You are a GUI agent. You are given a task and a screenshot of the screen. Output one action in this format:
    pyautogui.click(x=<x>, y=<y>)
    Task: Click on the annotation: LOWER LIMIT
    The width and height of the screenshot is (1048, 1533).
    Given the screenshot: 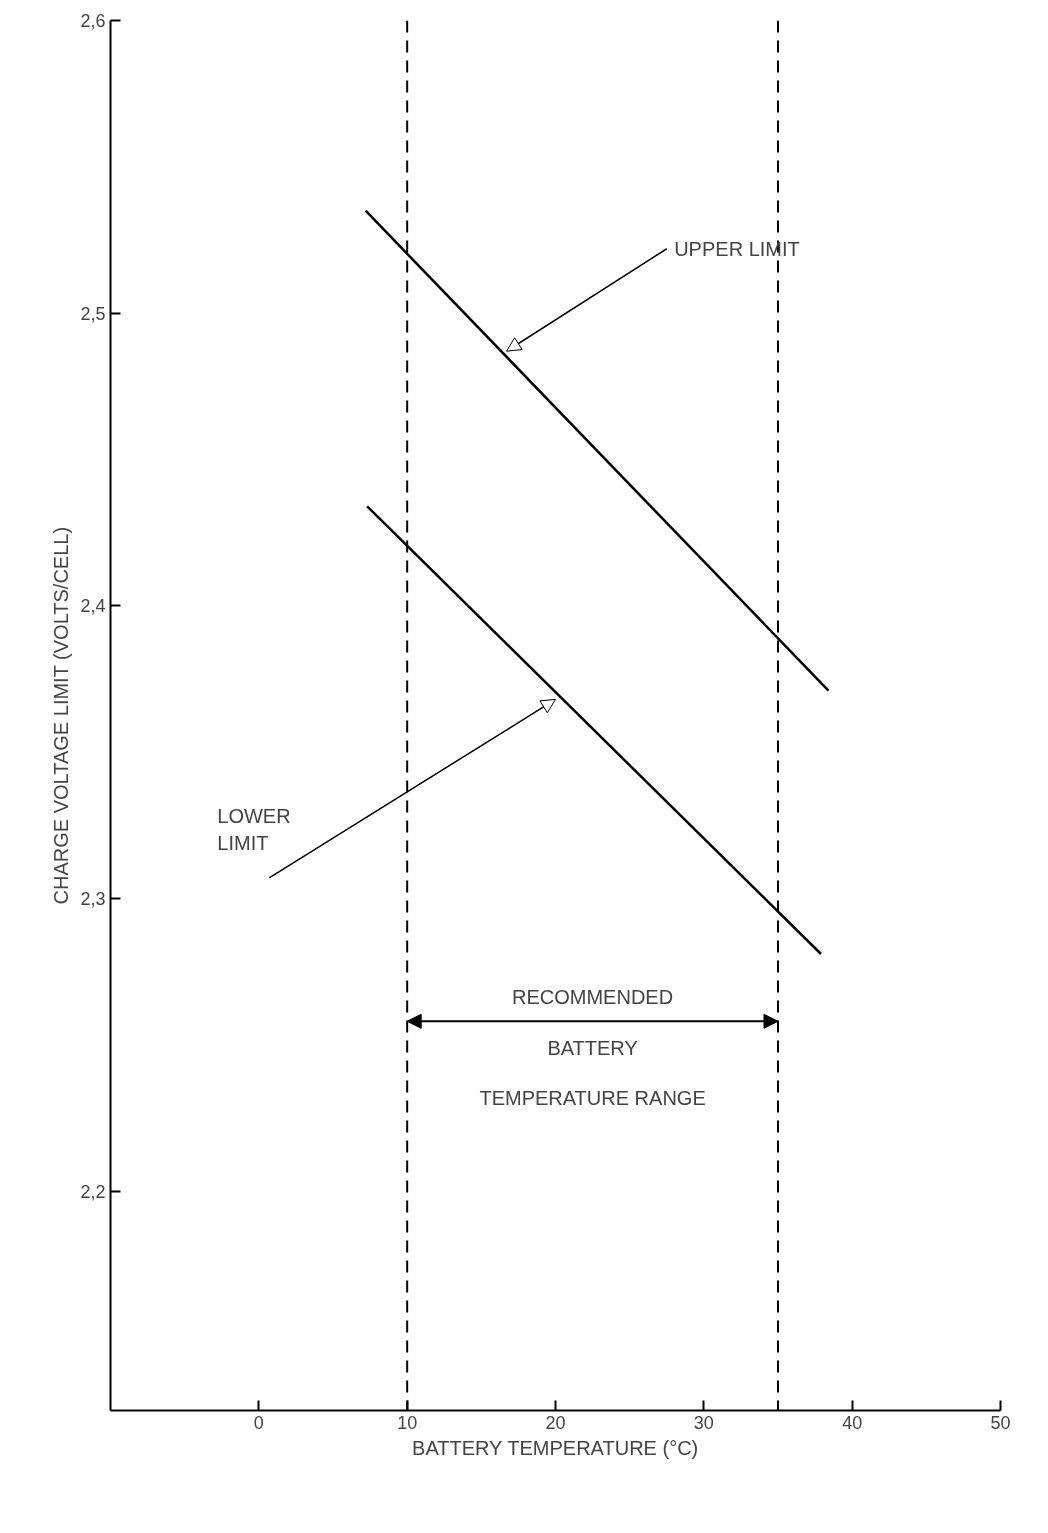 What is the action you would take?
    pyautogui.click(x=254, y=829)
    